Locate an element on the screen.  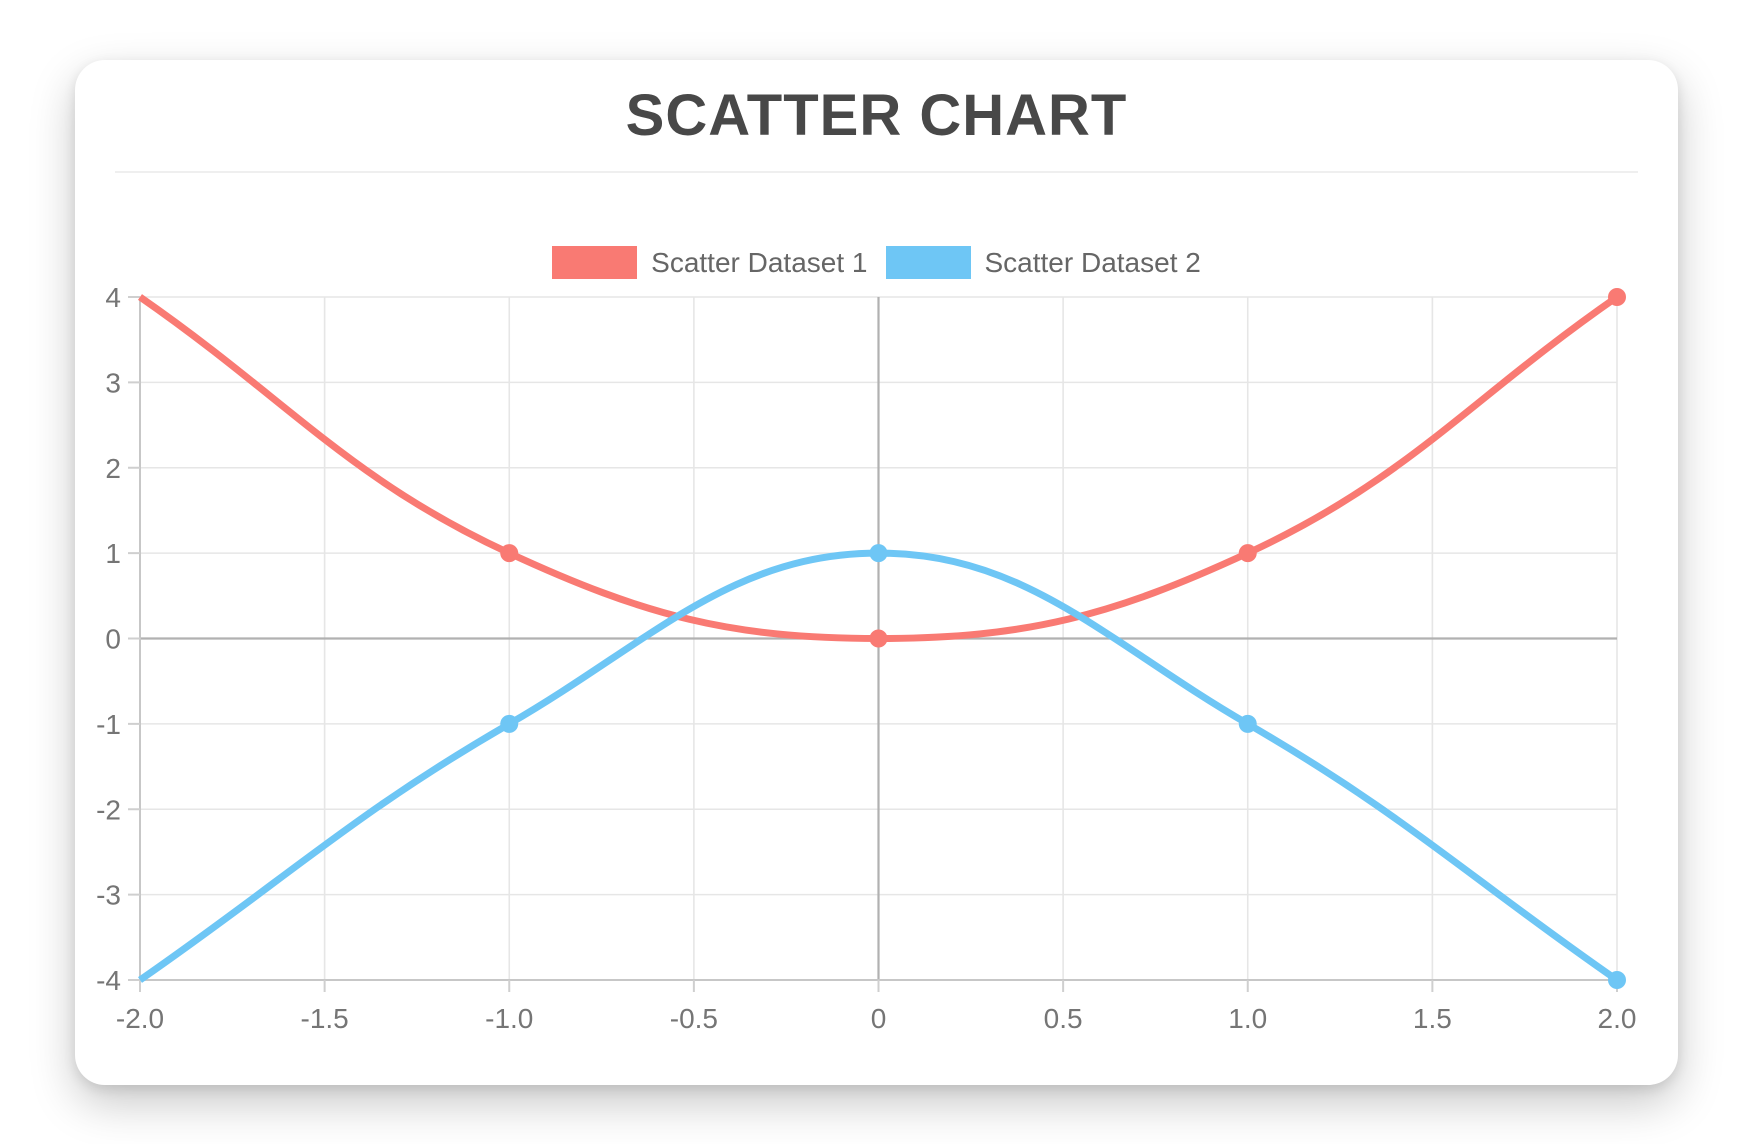
y-tick-label: 1 is located at coordinates (113, 553).